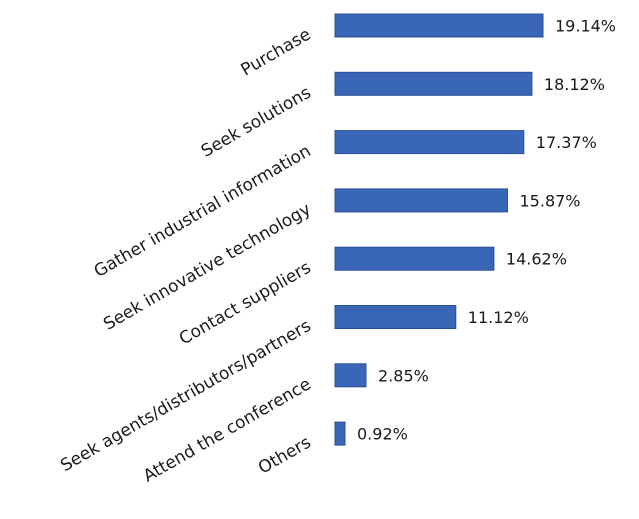 The image size is (639, 519). Describe the element at coordinates (276, 53) in the screenshot. I see `category-label: Purchase` at that location.